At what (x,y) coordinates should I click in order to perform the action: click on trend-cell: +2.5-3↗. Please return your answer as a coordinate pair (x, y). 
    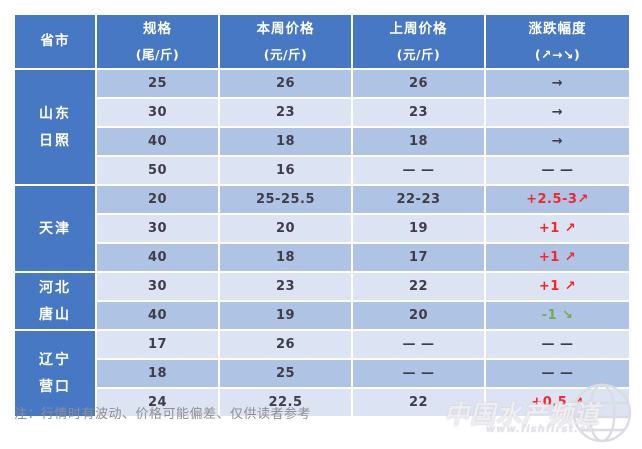
    Looking at the image, I should click on (557, 199).